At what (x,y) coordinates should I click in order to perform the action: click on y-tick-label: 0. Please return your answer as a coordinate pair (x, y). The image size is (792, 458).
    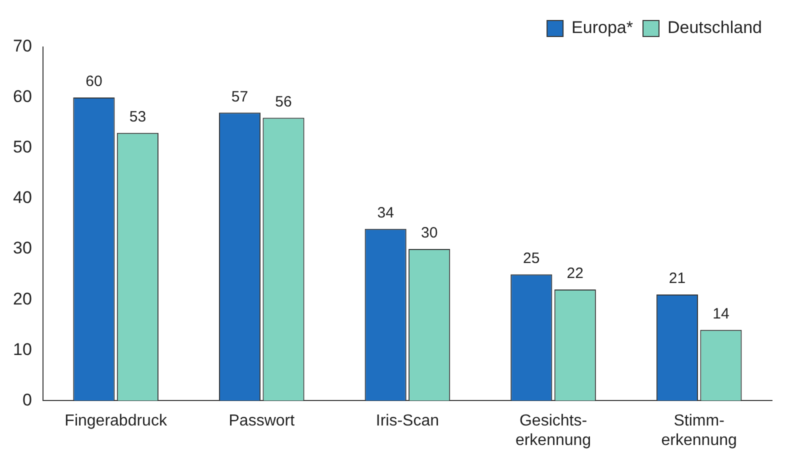
    Looking at the image, I should click on (27, 400).